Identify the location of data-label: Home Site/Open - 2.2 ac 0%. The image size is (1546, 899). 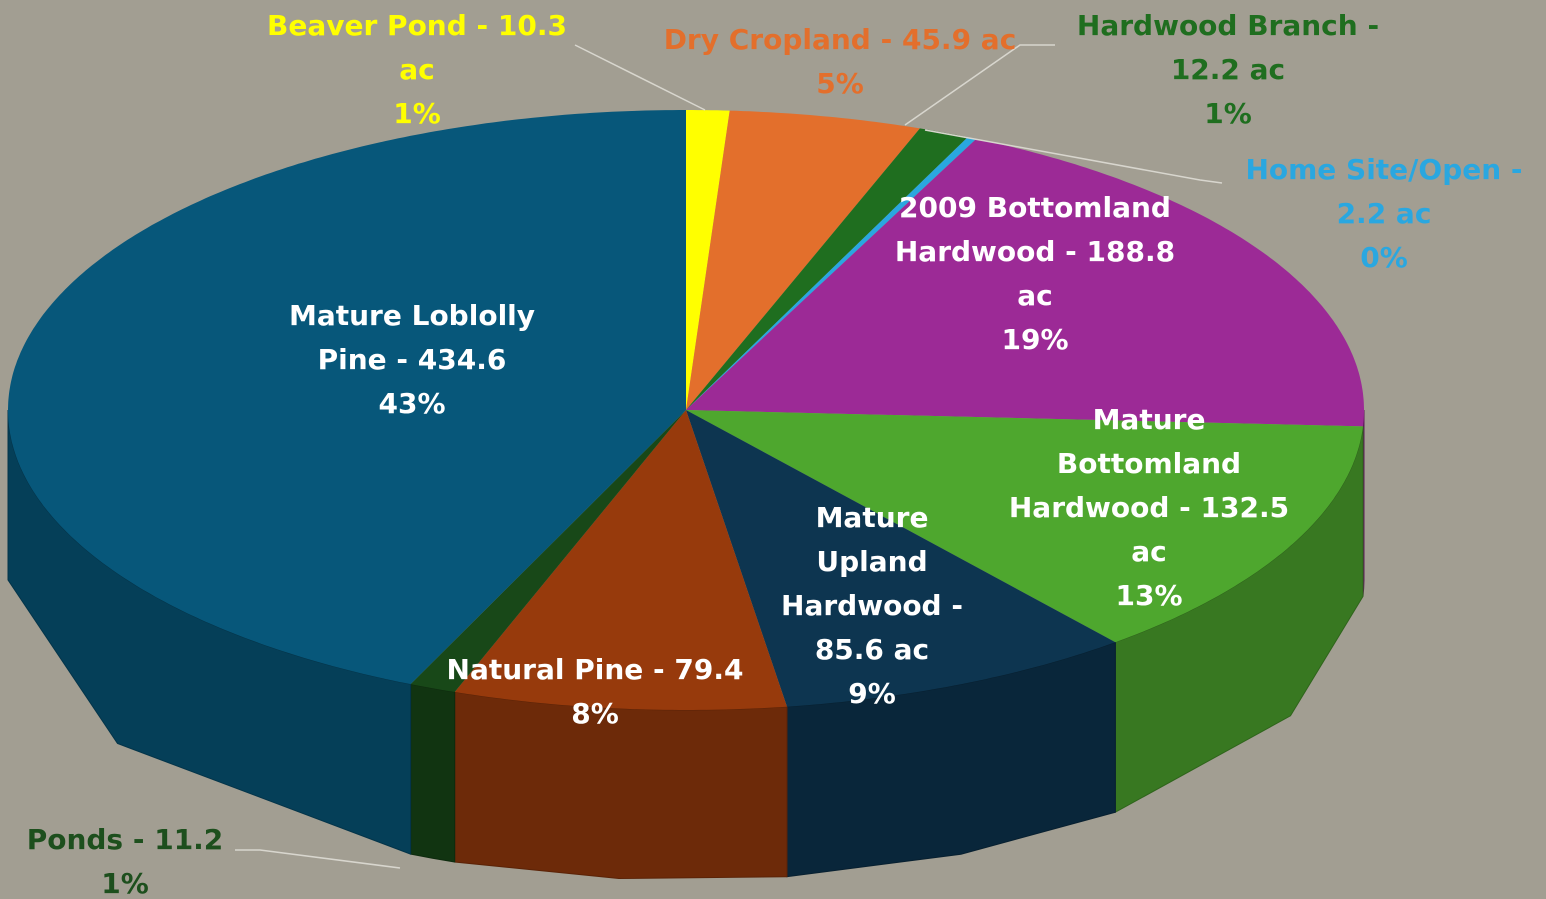
(1384, 214).